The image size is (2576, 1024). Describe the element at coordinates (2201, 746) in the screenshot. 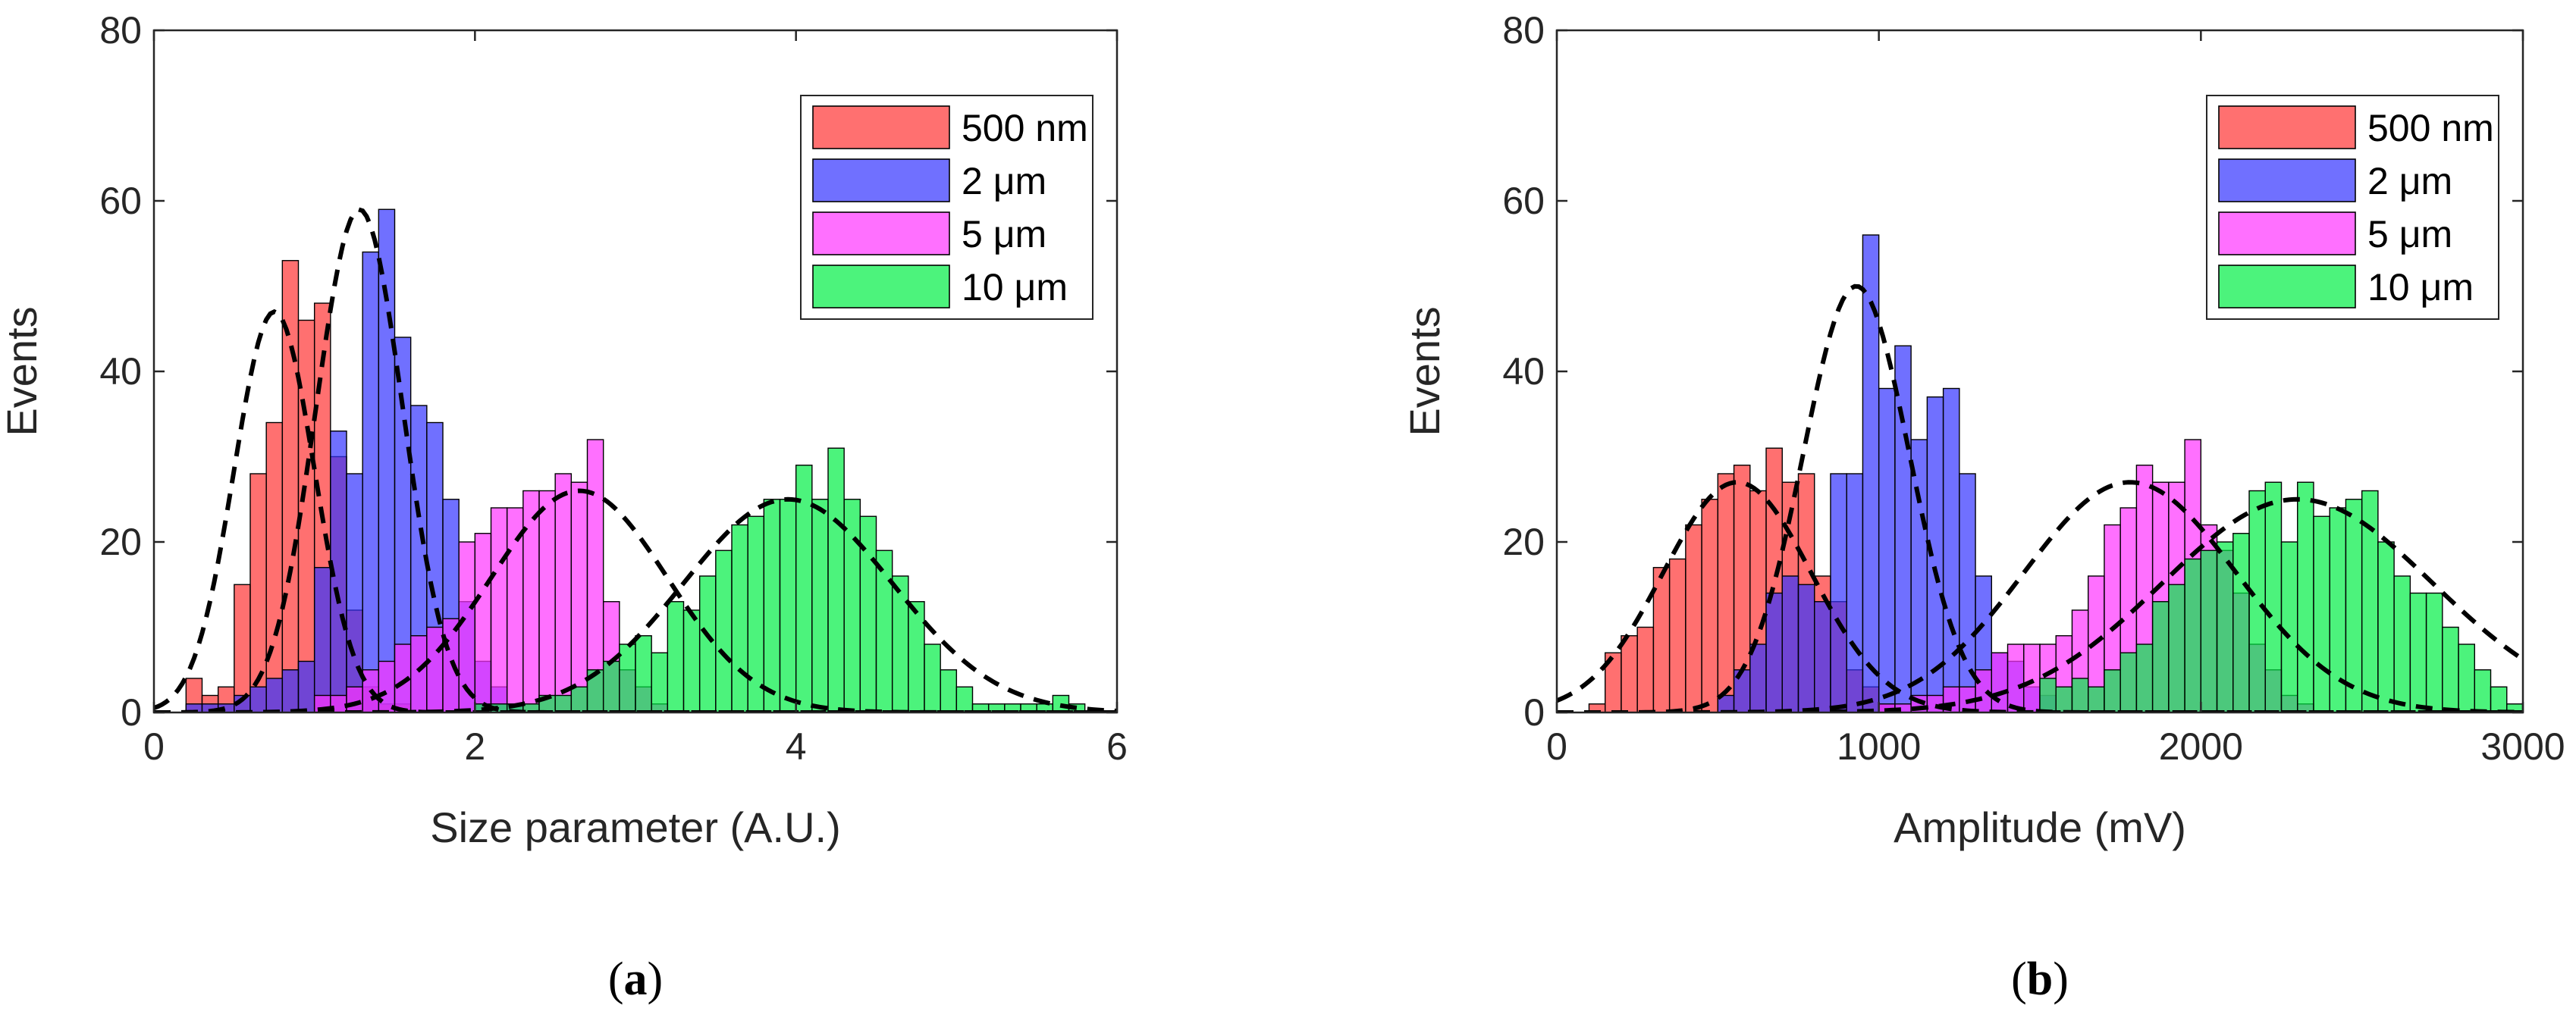

I see `x-tick-label: 2000` at that location.